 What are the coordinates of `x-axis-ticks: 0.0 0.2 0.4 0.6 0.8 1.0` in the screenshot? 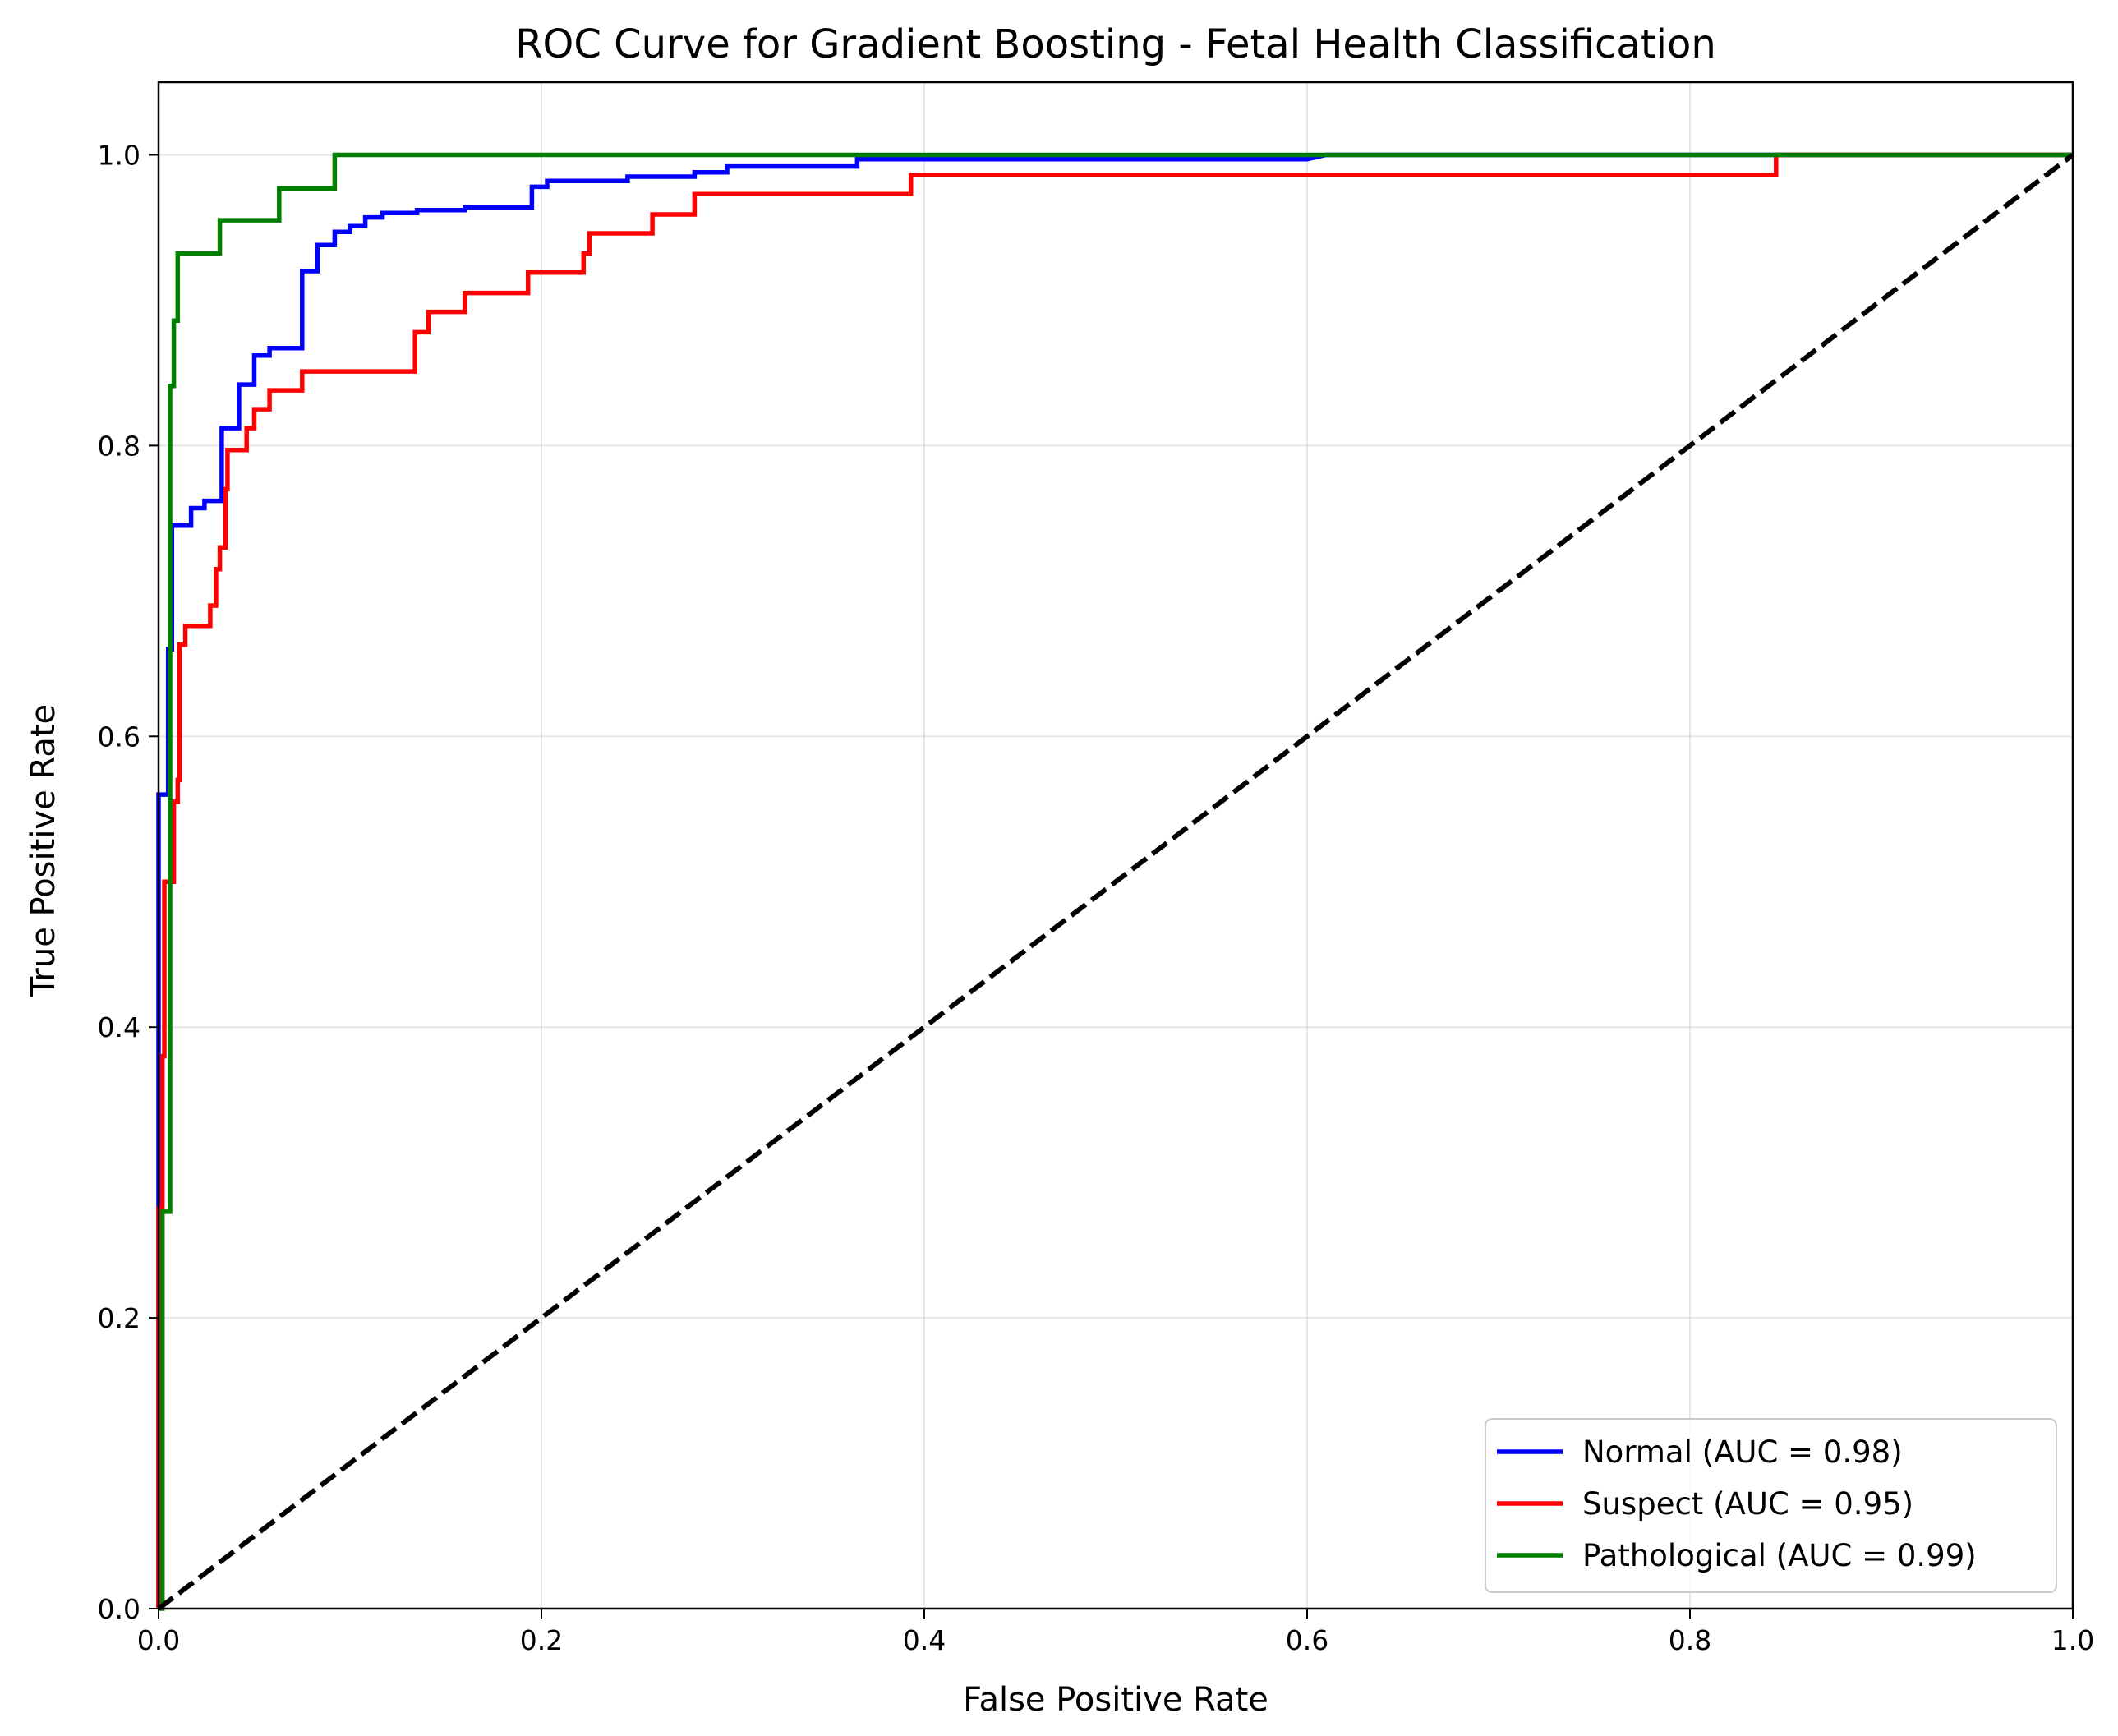 It's located at (1115, 1633).